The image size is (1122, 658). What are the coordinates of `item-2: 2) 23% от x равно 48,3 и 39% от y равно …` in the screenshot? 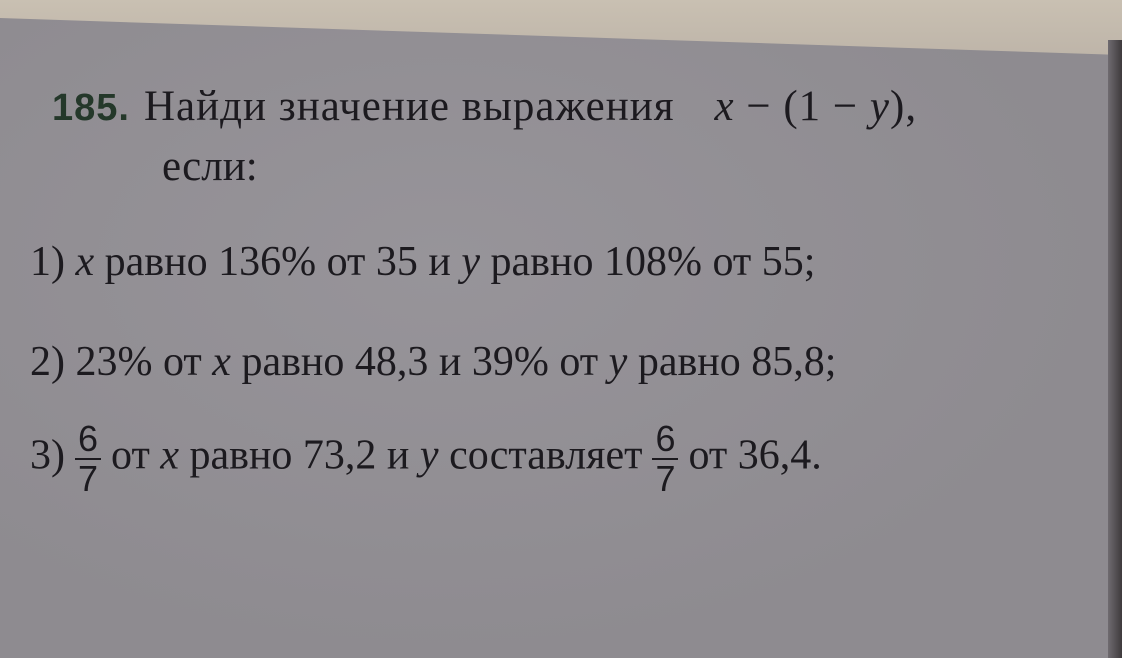 It's located at (433, 362).